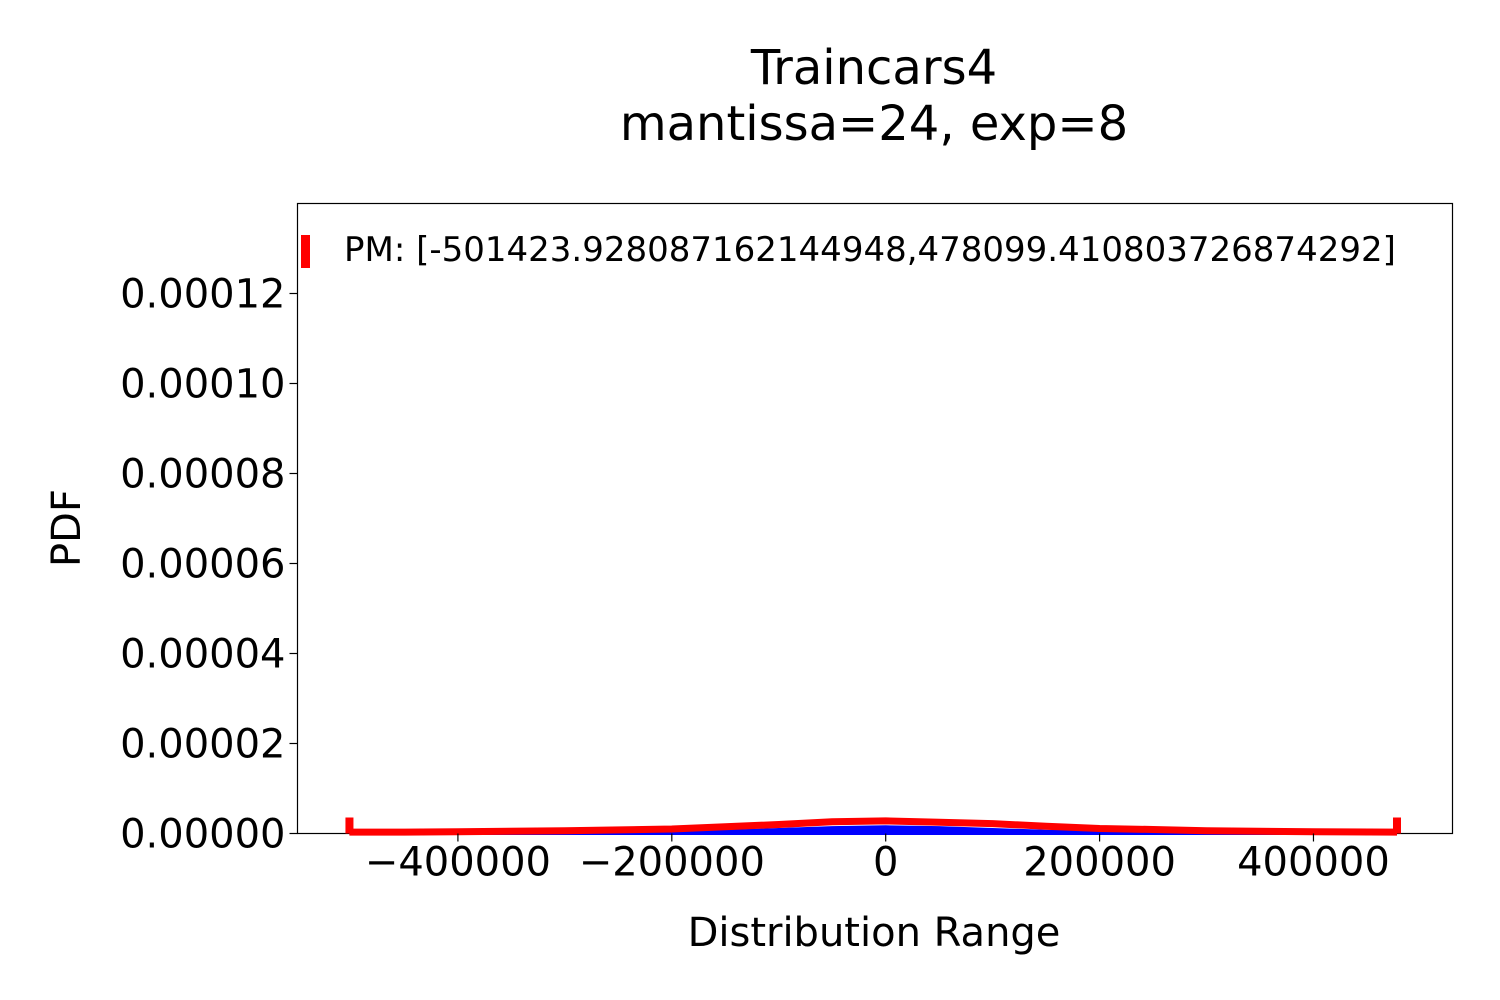 The image size is (1500, 1000). Describe the element at coordinates (873, 68) in the screenshot. I see `chart-title: Traincars4` at that location.